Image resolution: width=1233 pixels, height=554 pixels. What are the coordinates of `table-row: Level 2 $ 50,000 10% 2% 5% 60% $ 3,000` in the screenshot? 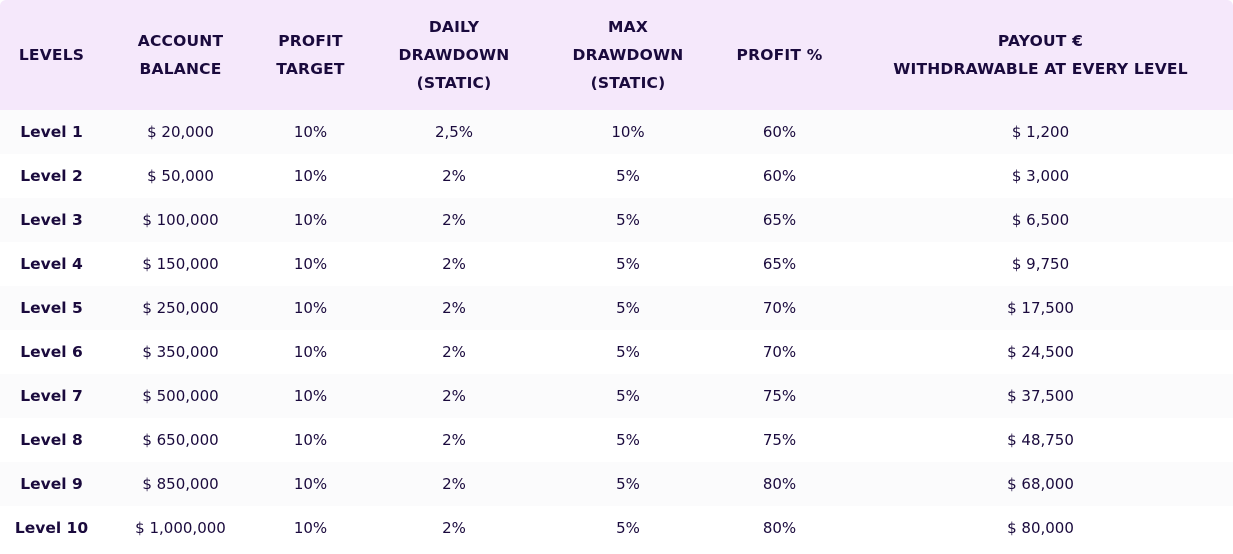 It's located at (616, 176).